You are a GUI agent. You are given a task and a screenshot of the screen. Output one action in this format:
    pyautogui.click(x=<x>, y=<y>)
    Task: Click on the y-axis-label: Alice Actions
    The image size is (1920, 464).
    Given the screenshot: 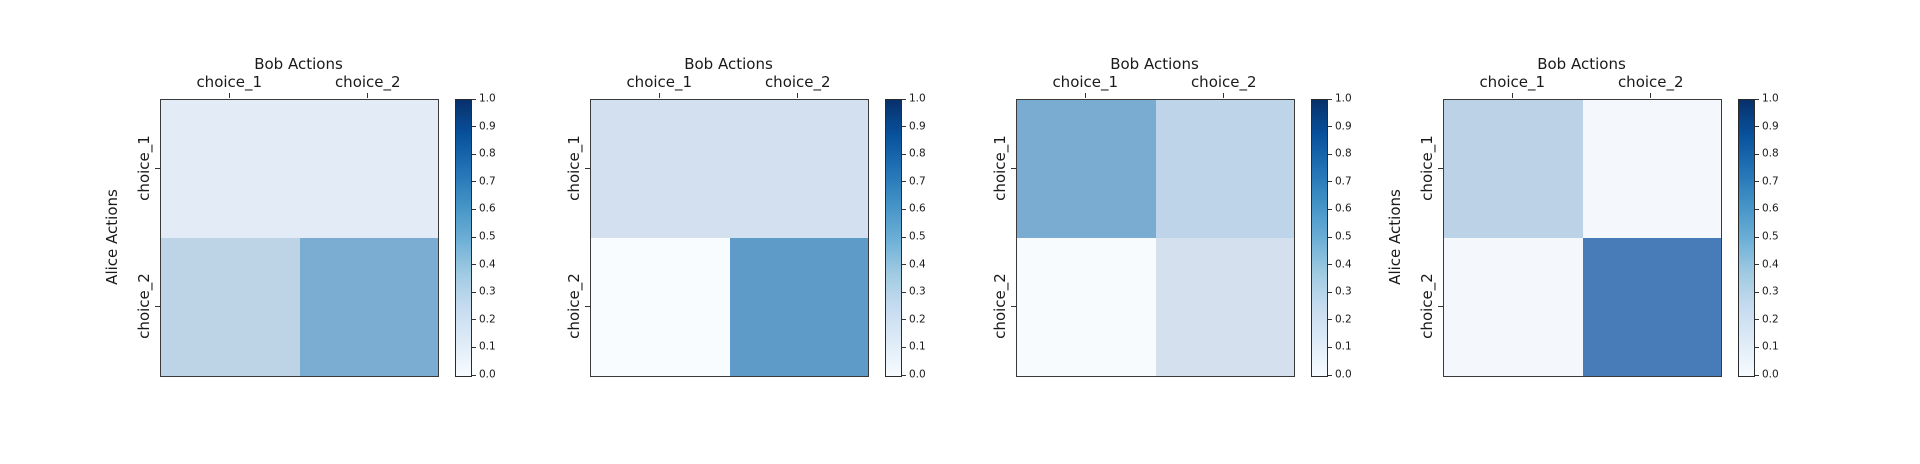 What is the action you would take?
    pyautogui.click(x=1395, y=237)
    